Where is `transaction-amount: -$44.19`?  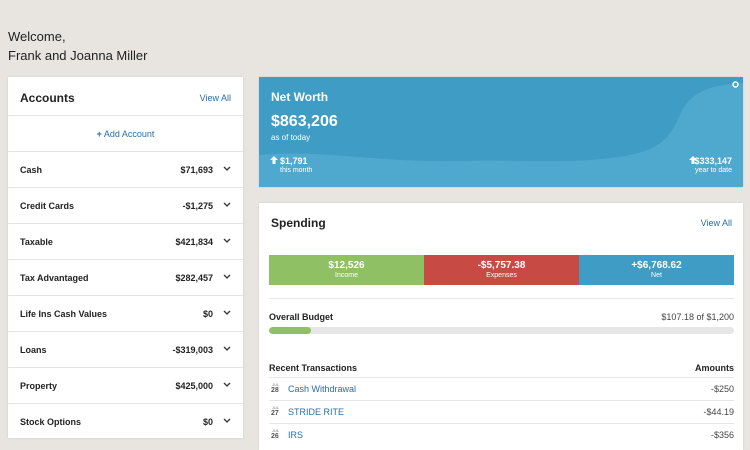
transaction-amount: -$44.19 is located at coordinates (718, 412).